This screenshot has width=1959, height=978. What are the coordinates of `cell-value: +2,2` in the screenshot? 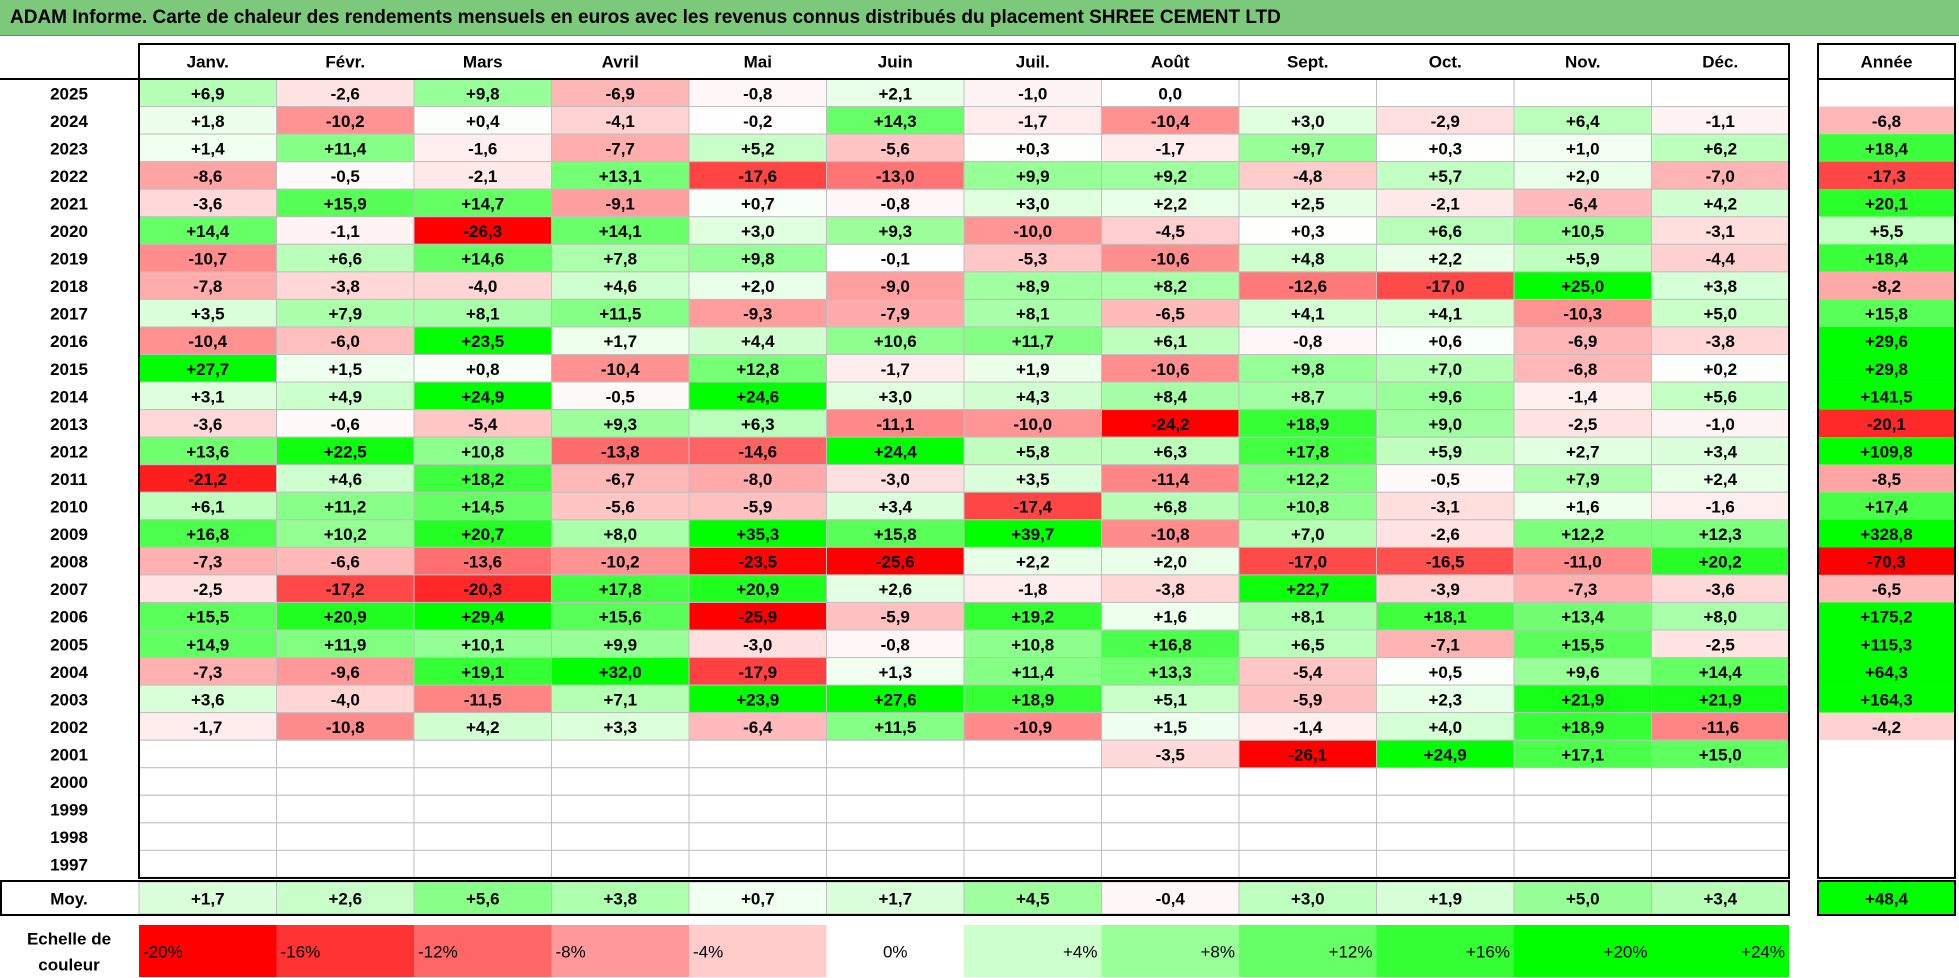 It's located at (1033, 562).